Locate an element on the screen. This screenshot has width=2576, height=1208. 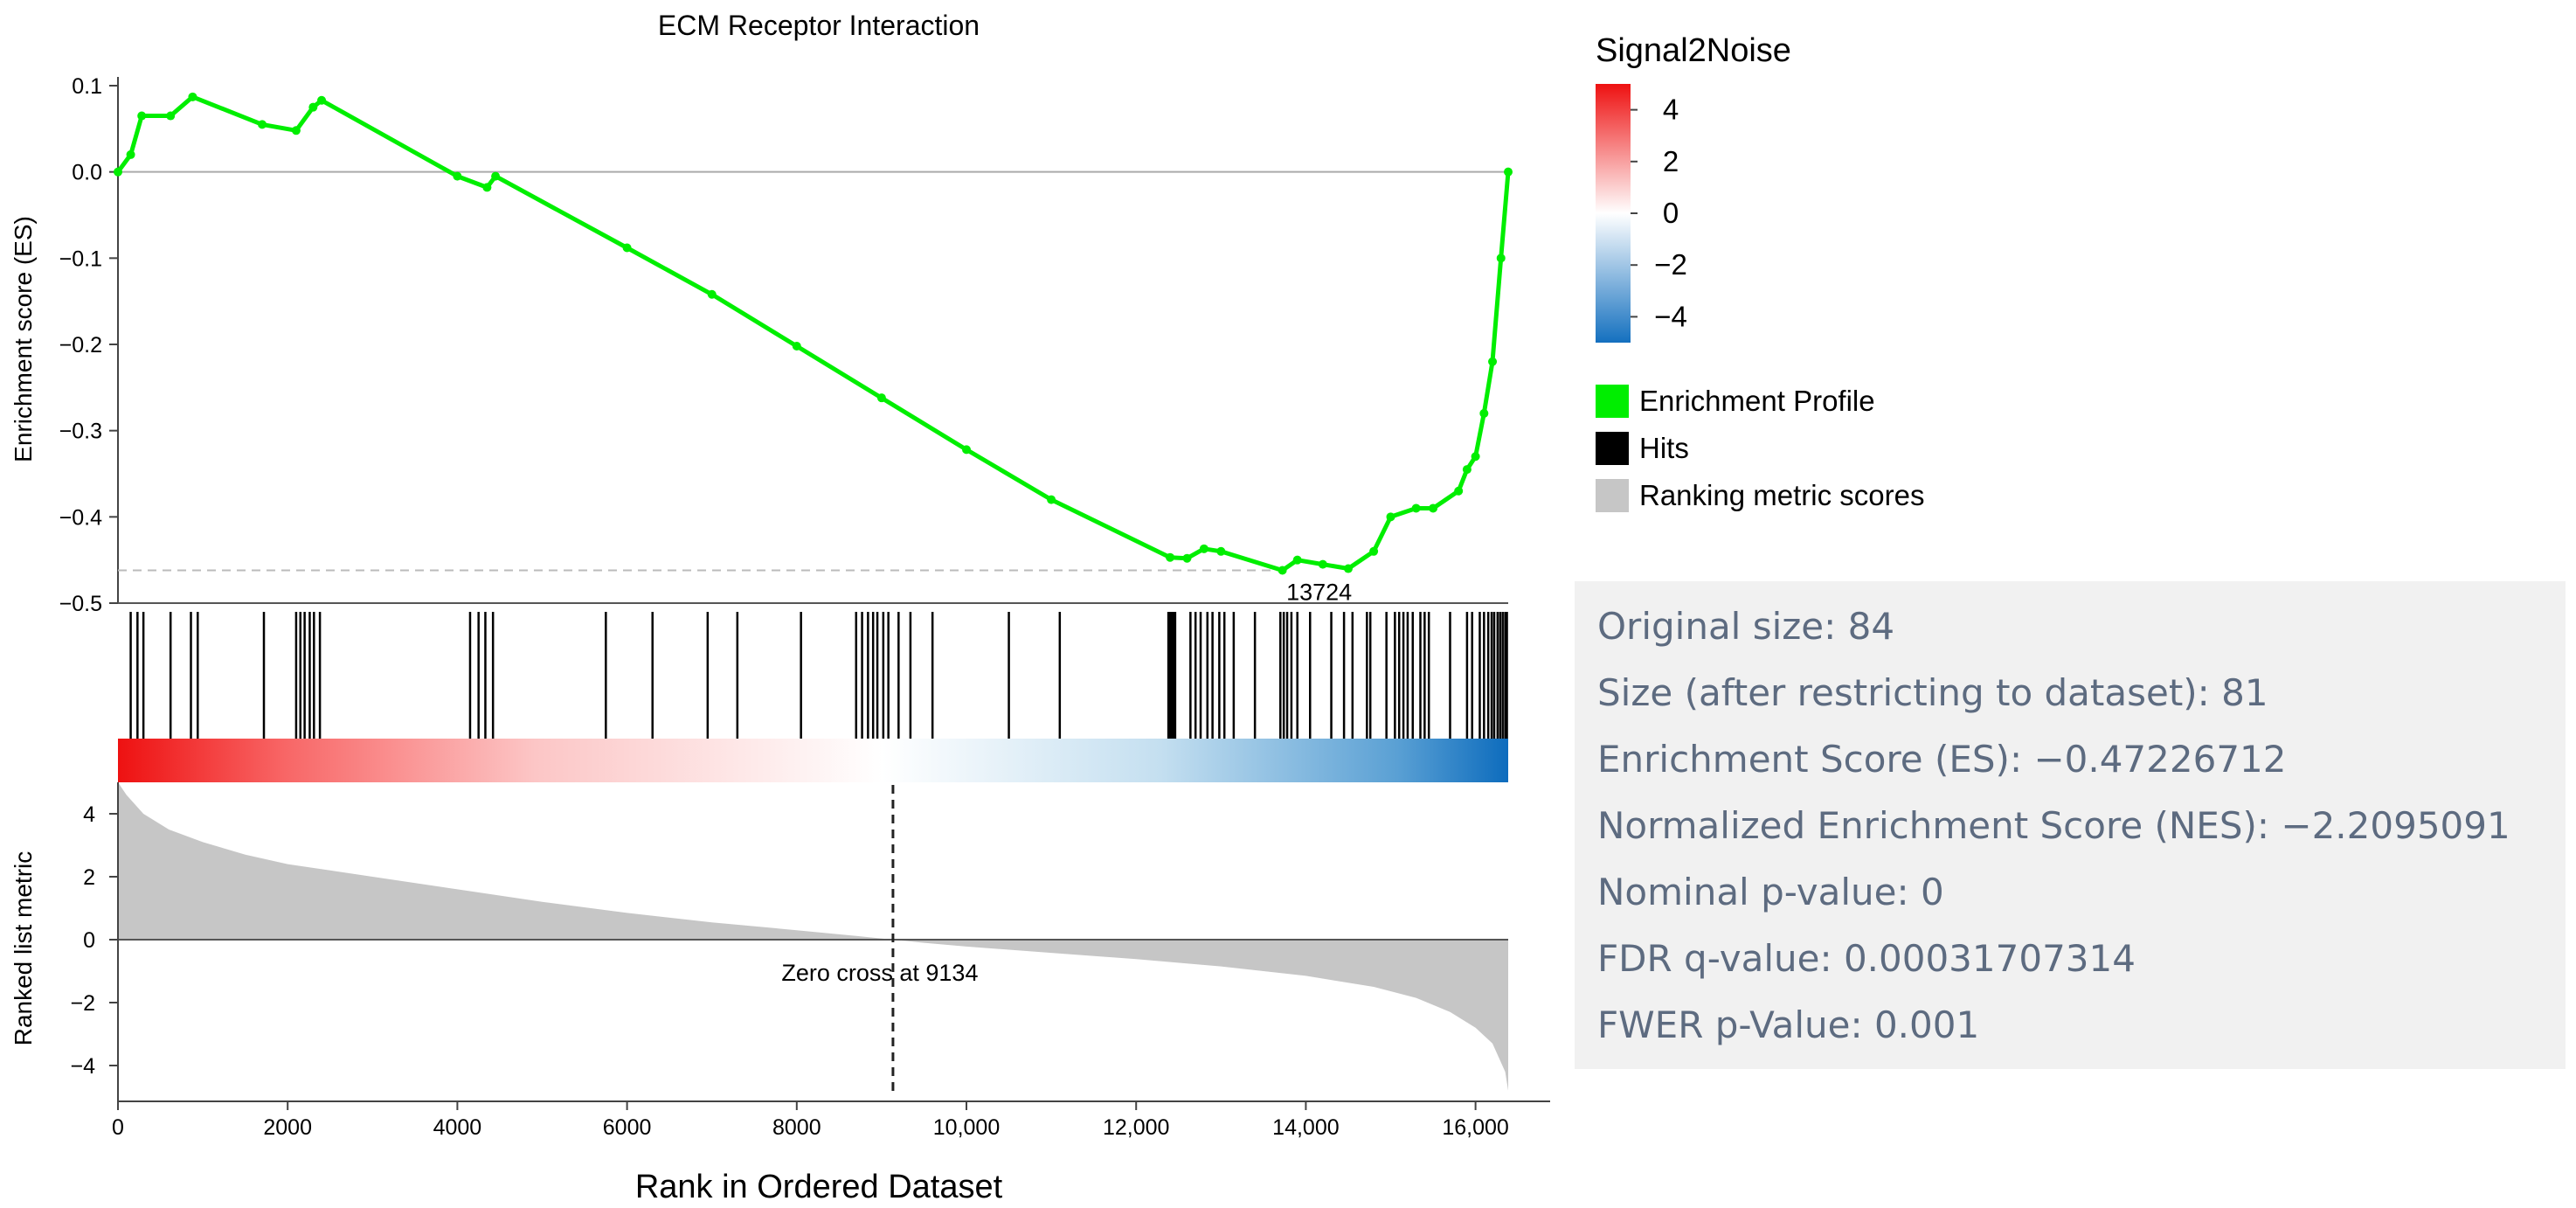
ranked-metric-panel: 4 2 0 −2 −4 Zero cross at 9134 is located at coordinates (789, 941).